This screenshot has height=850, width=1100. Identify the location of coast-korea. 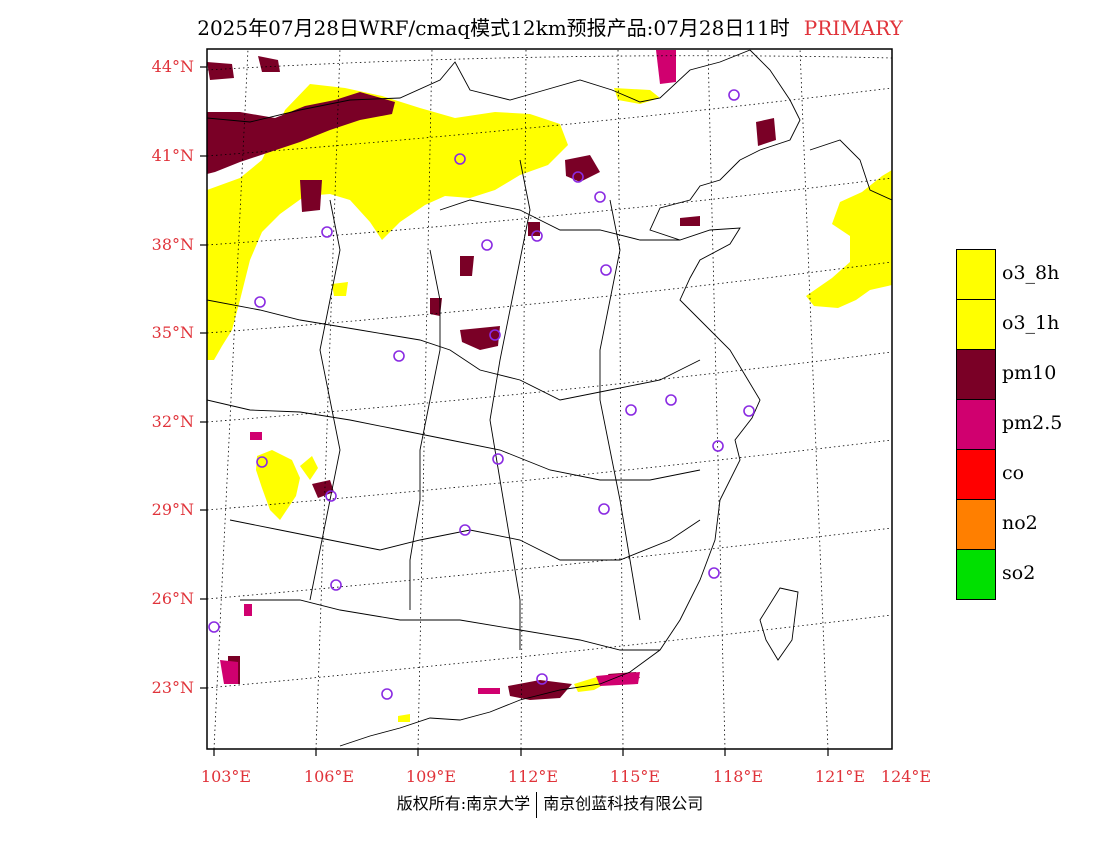
(850, 170).